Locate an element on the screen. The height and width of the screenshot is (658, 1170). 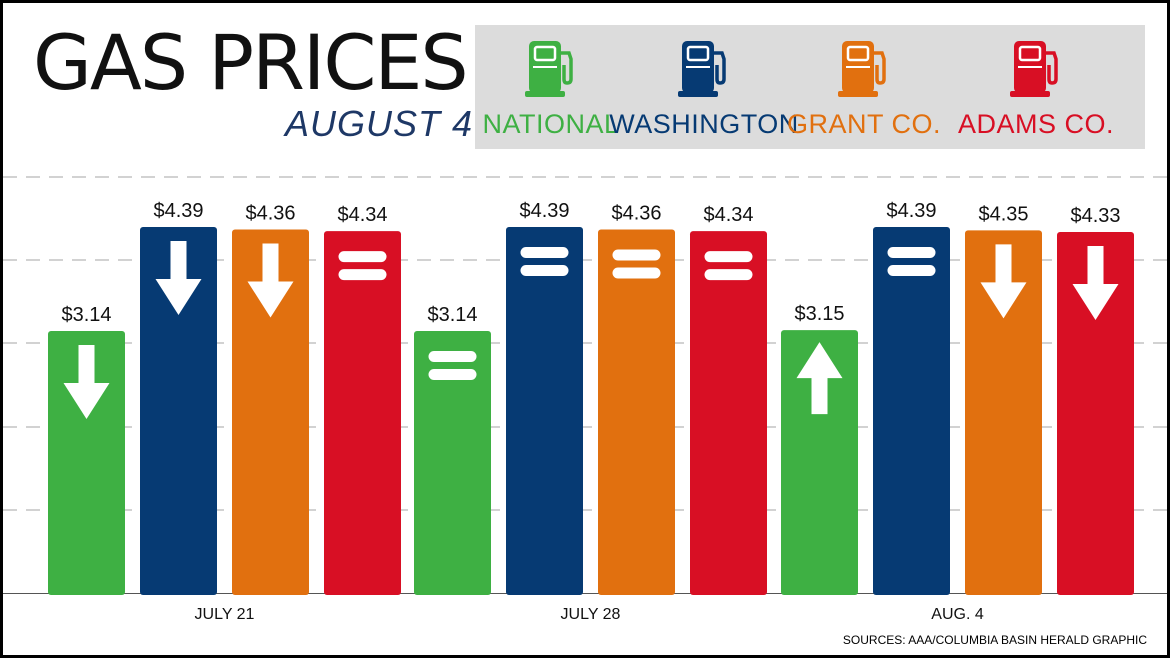
legend-label: WASHINGTON is located at coordinates (704, 124).